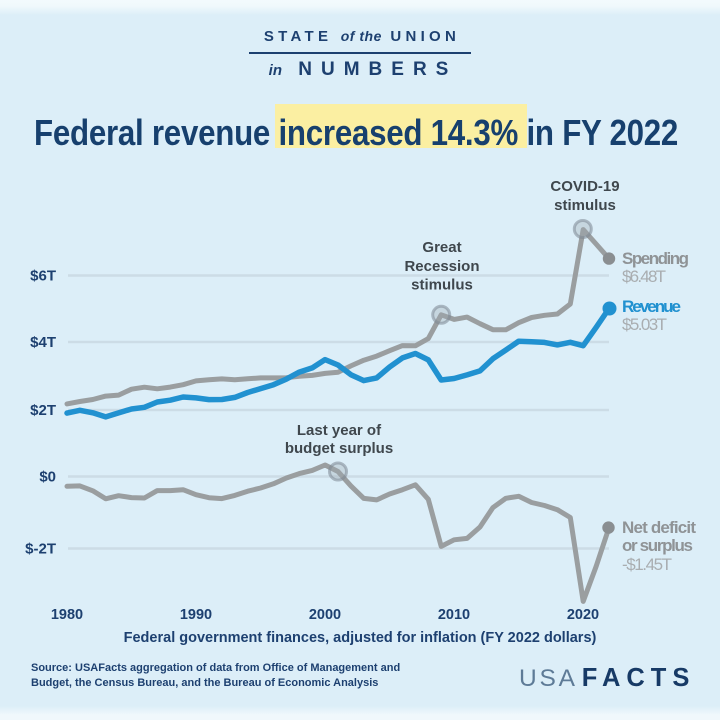 This screenshot has width=720, height=720. I want to click on svg-text: $6.48T, so click(644, 276).